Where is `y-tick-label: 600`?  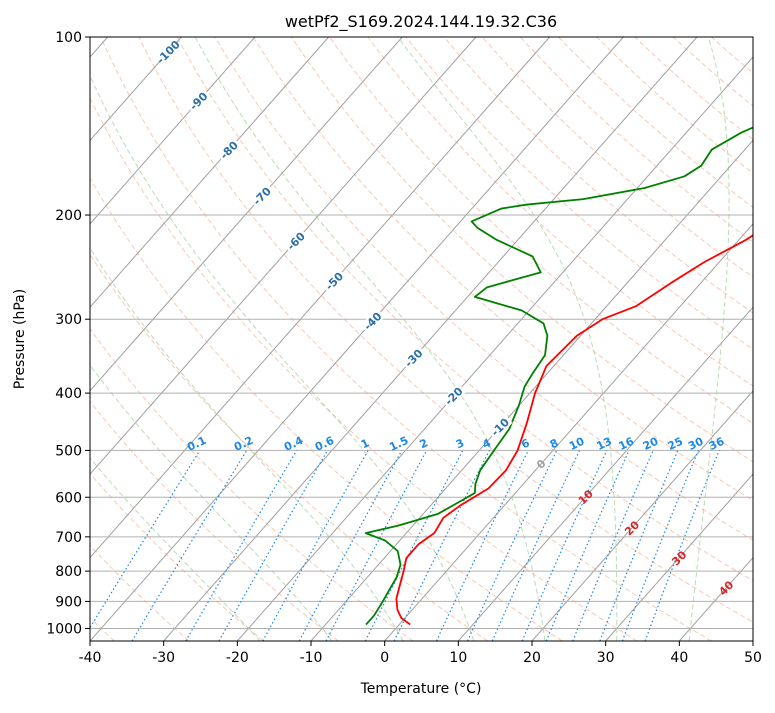 y-tick-label: 600 is located at coordinates (68, 498).